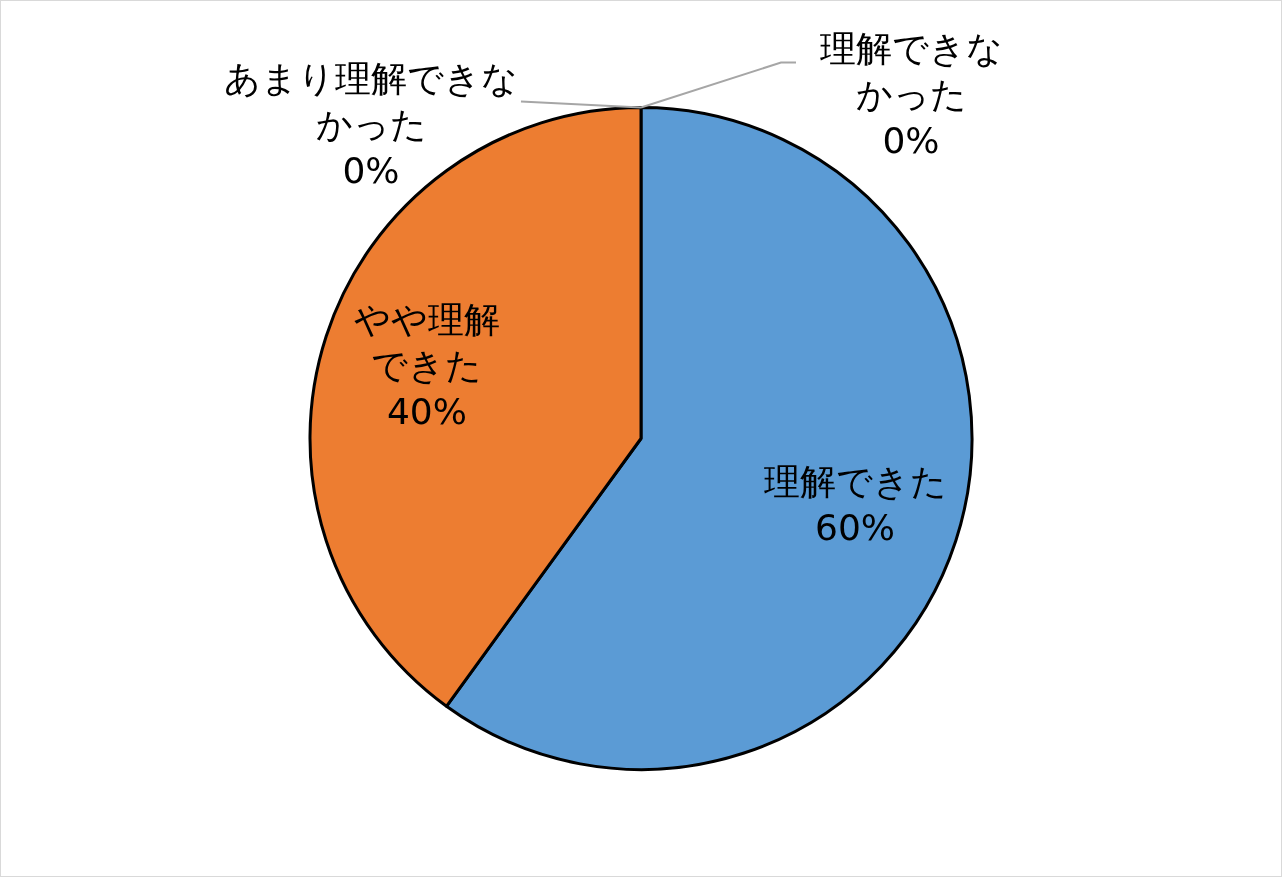  Describe the element at coordinates (855, 482) in the screenshot. I see `slice-label: 理解できた` at that location.